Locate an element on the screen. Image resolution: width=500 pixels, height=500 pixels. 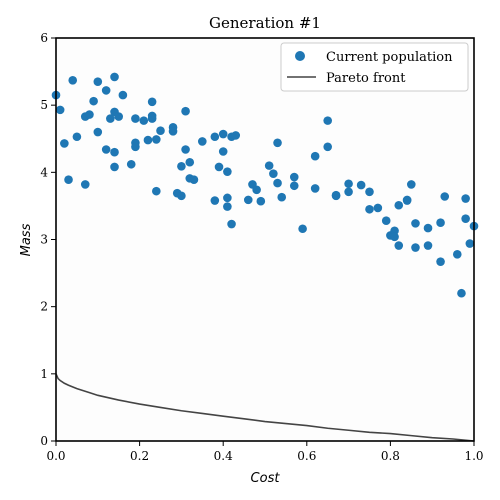
legend: Current population Pareto front is located at coordinates (374, 67).